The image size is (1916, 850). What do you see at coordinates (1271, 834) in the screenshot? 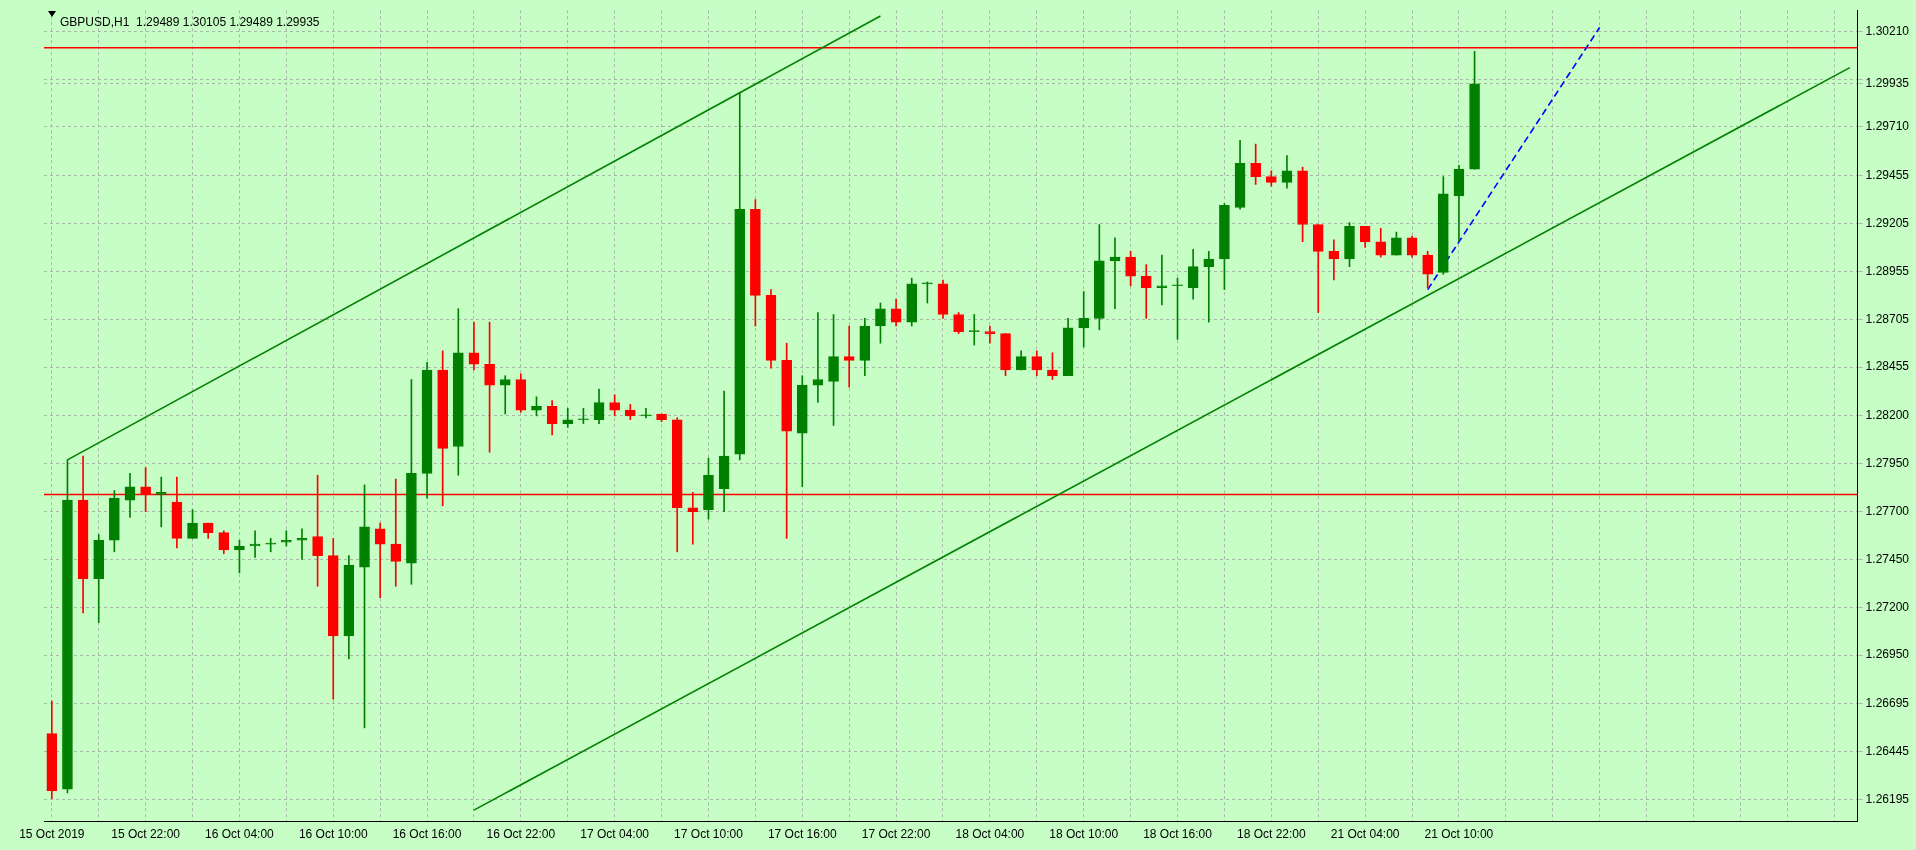
I see `x-tick-label: 18 Oct 22:00` at bounding box center [1271, 834].